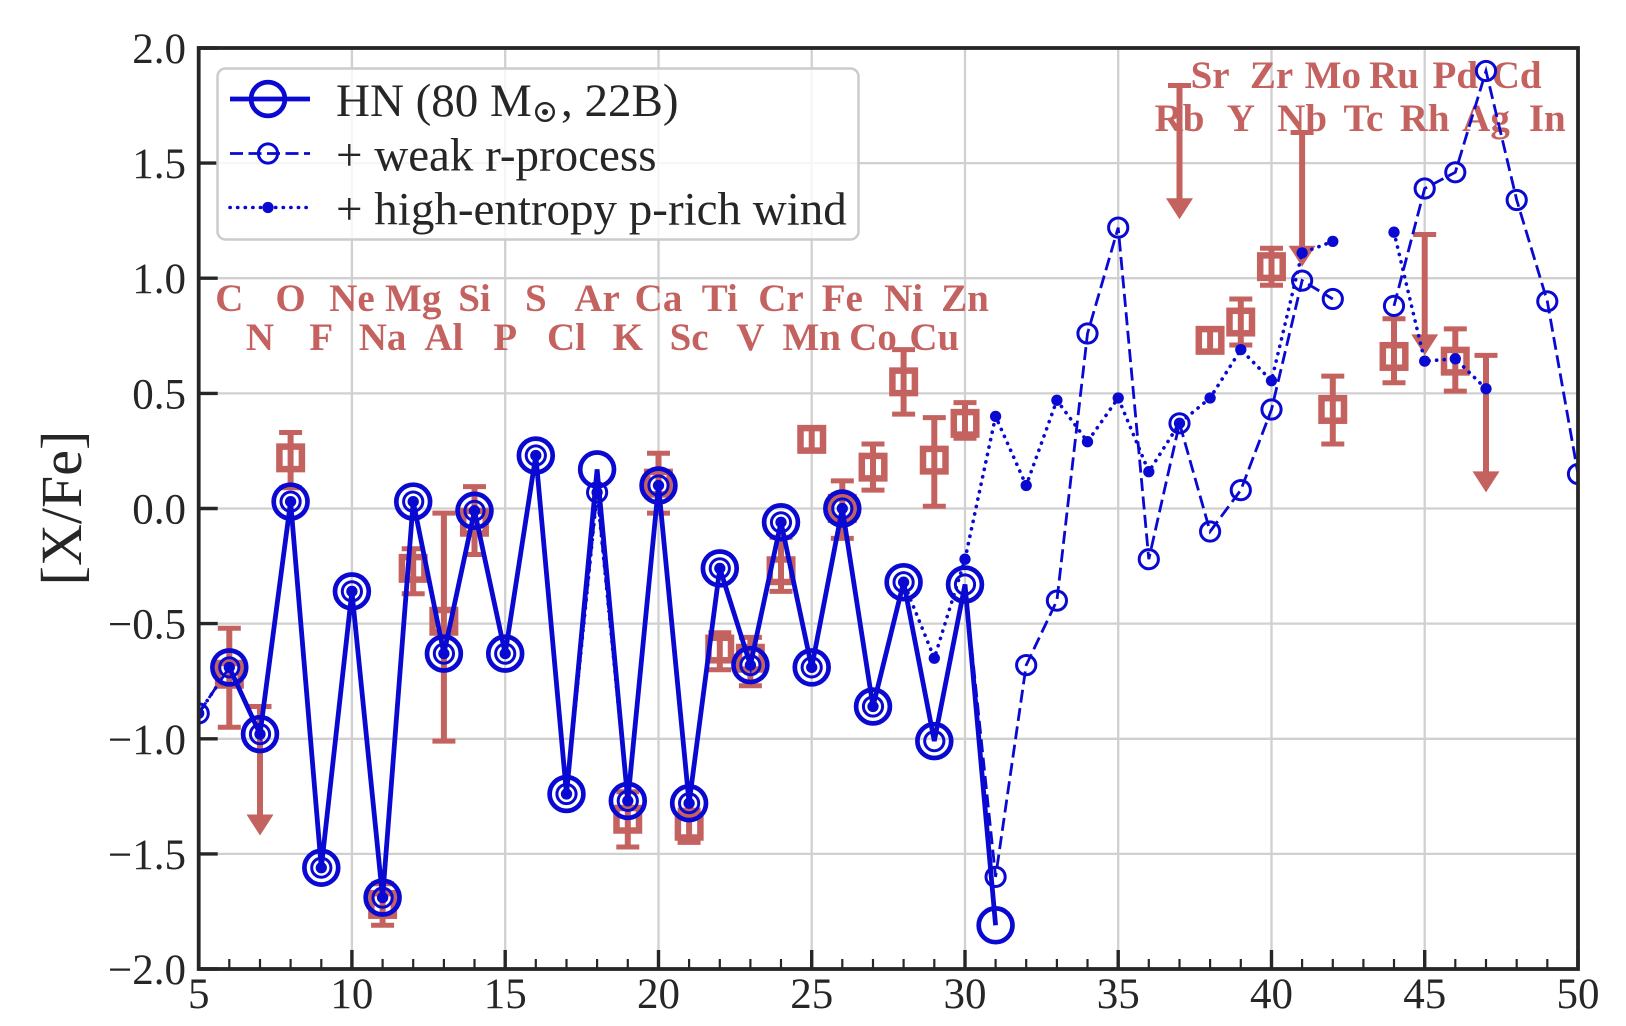 The height and width of the screenshot is (1026, 1626). I want to click on svg-text: Zn, so click(965, 298).